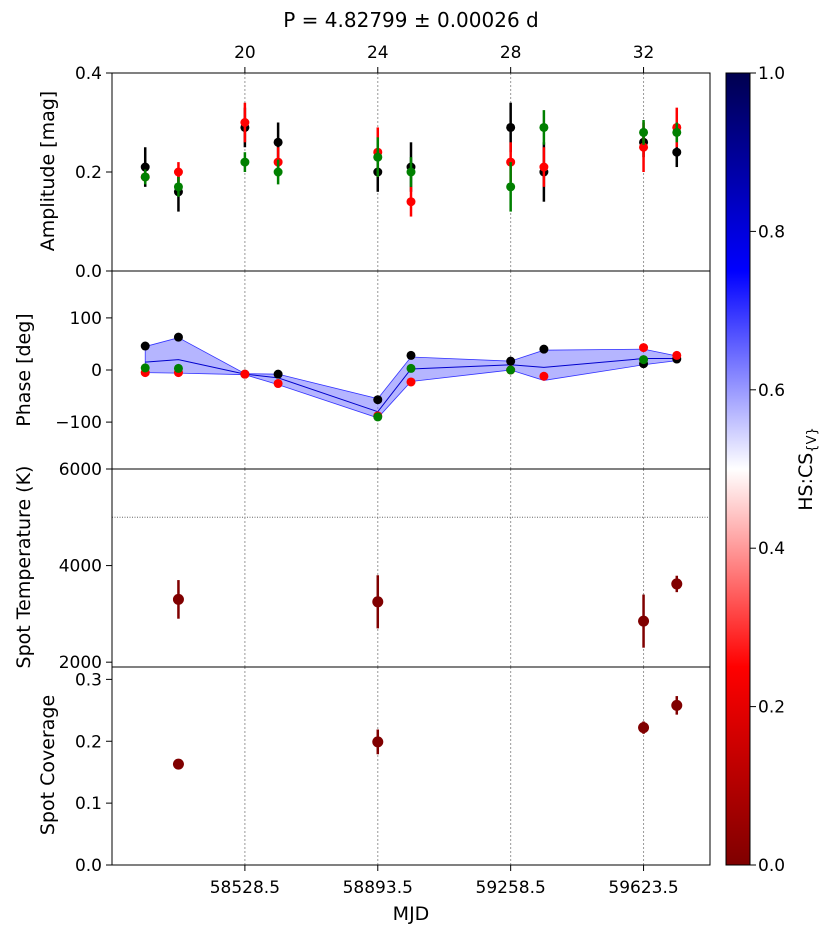 The image size is (831, 939). What do you see at coordinates (771, 74) in the screenshot?
I see `colorbar-tick-label: 1.0` at bounding box center [771, 74].